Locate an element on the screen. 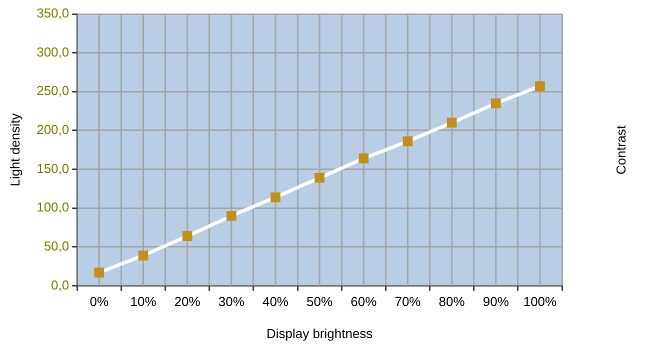 The width and height of the screenshot is (662, 350). x-tick-label: 0% is located at coordinates (100, 302).